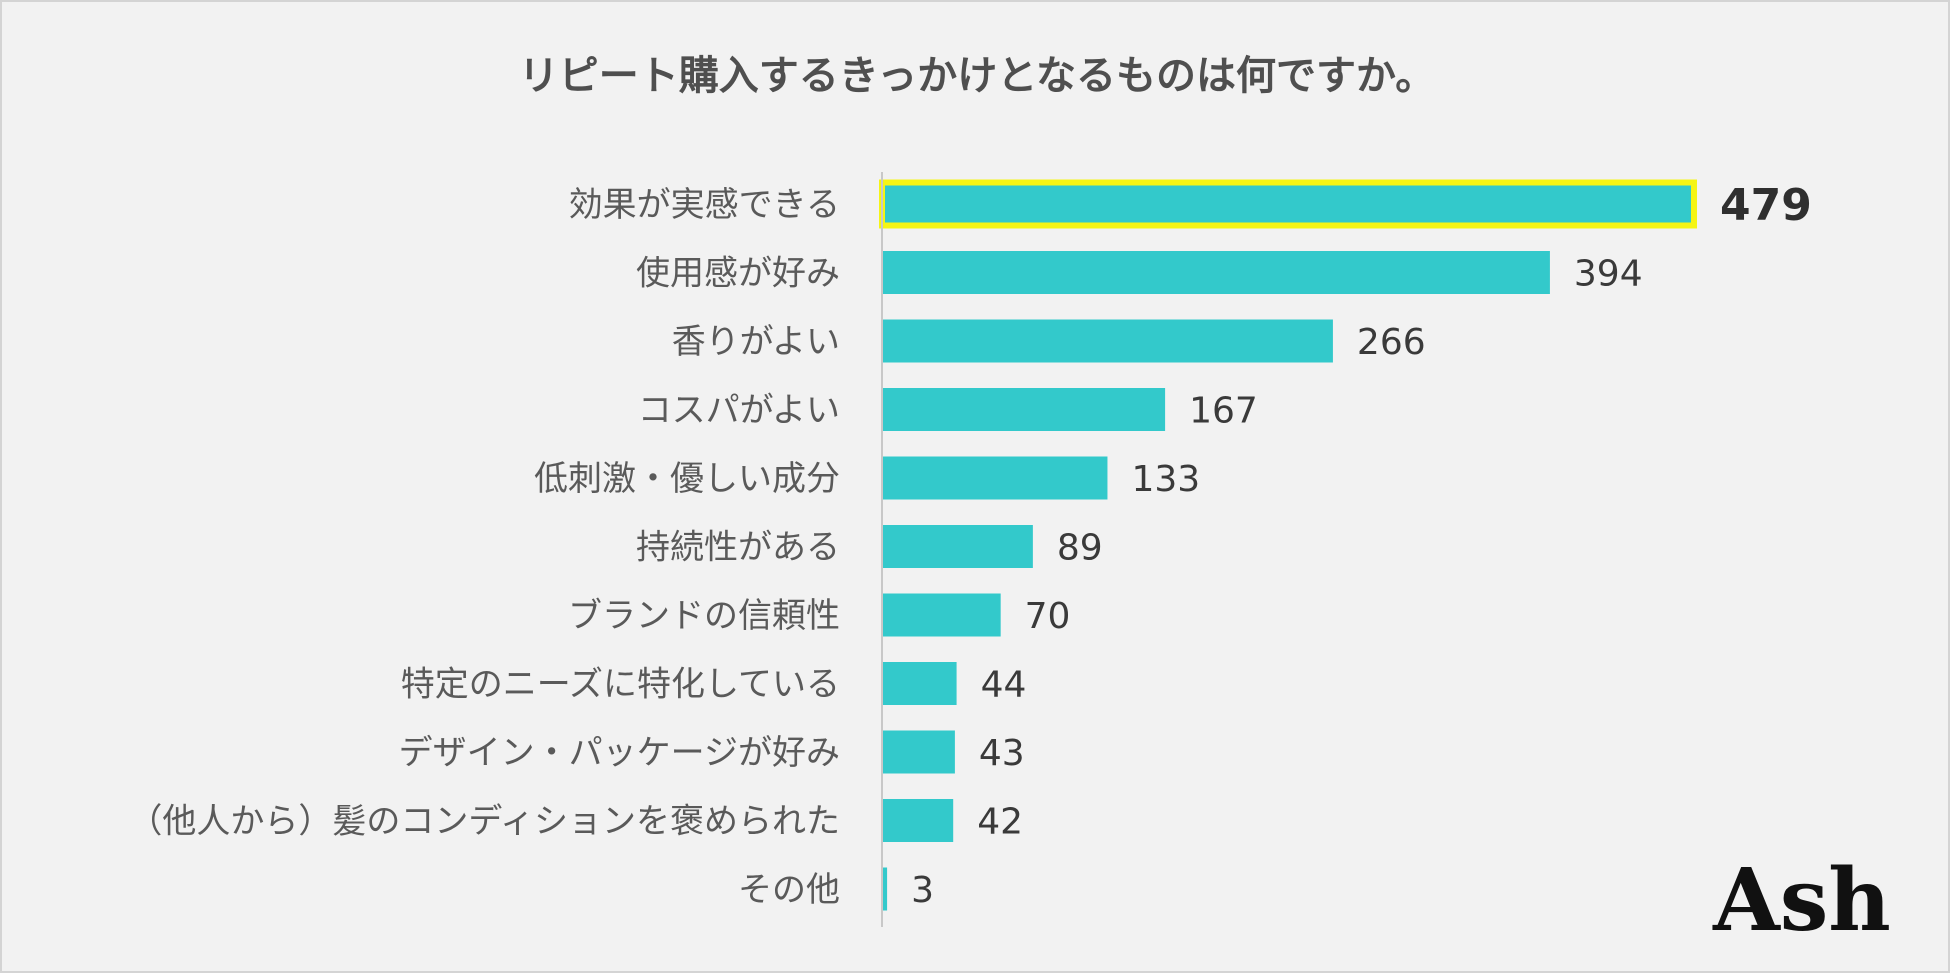 This screenshot has height=973, width=1950. Describe the element at coordinates (739, 411) in the screenshot. I see `category-label: コスパがよい` at that location.